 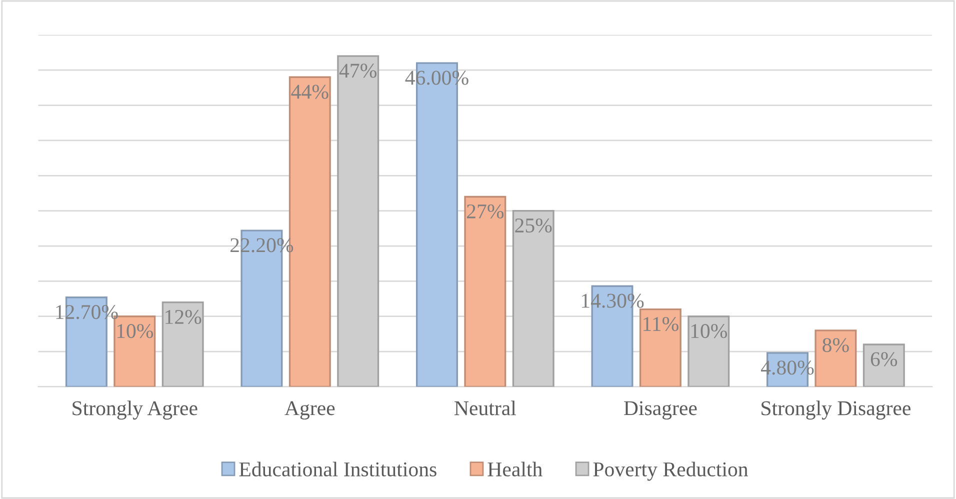 I want to click on data-label: 25%, so click(x=533, y=225).